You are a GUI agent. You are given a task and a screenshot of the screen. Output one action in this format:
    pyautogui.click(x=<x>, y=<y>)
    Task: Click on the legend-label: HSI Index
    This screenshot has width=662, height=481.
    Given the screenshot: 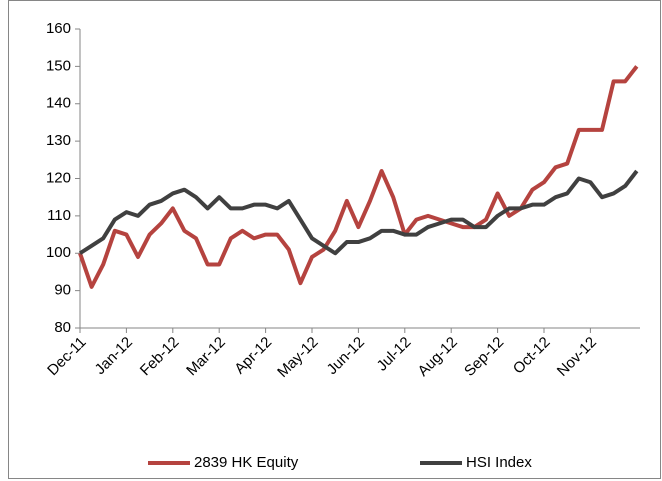 What is the action you would take?
    pyautogui.click(x=499, y=462)
    